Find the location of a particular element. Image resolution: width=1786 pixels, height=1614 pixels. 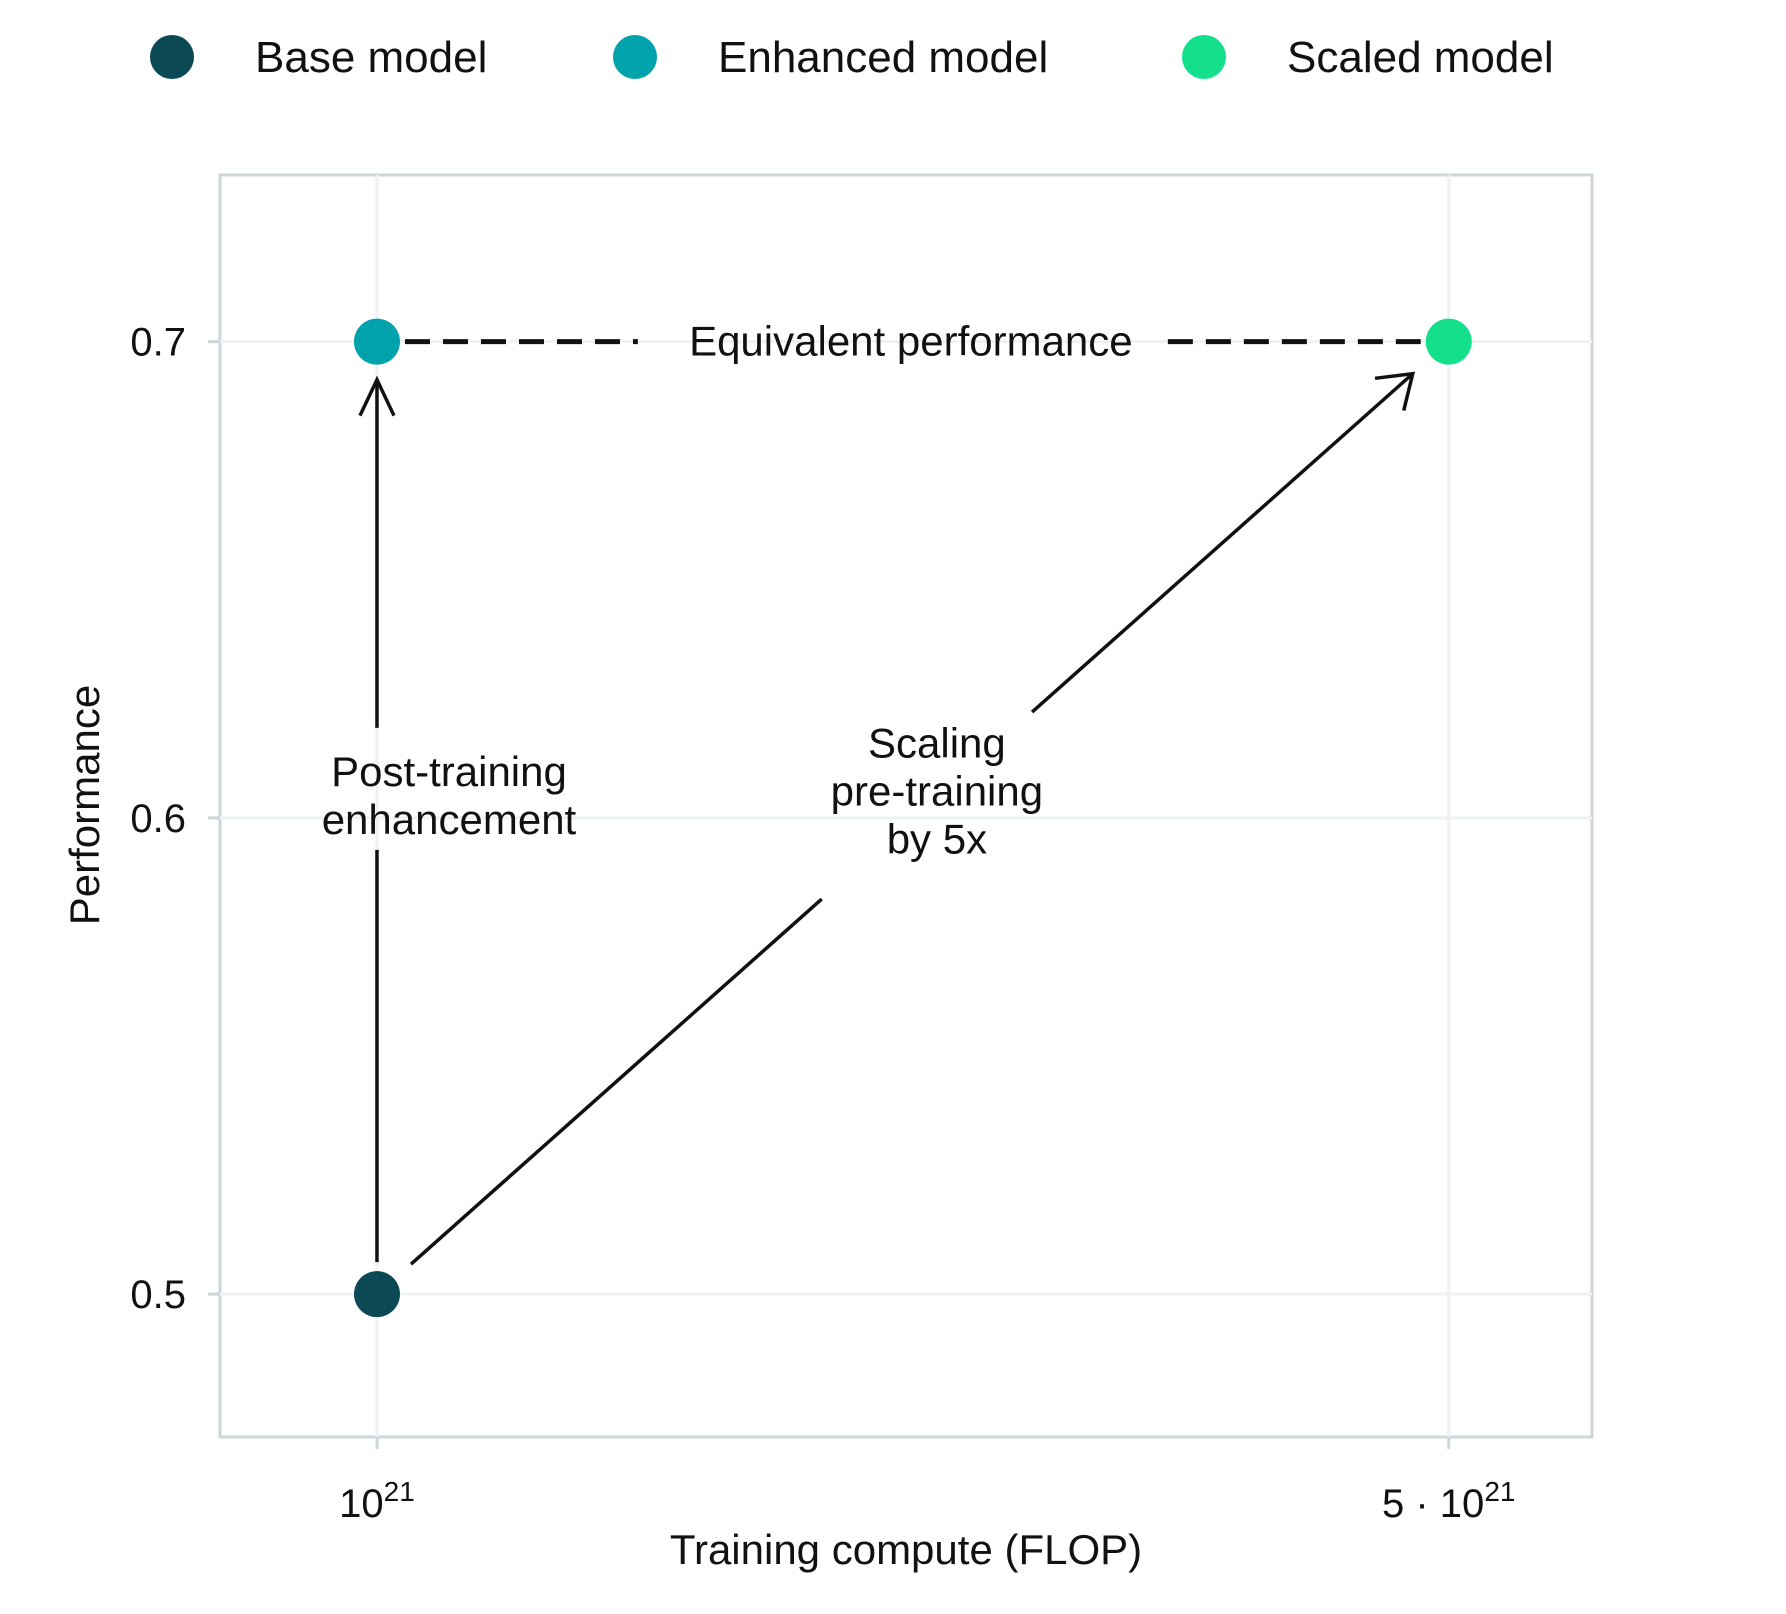

post-training-label-line-2: enhancement is located at coordinates (449, 819).